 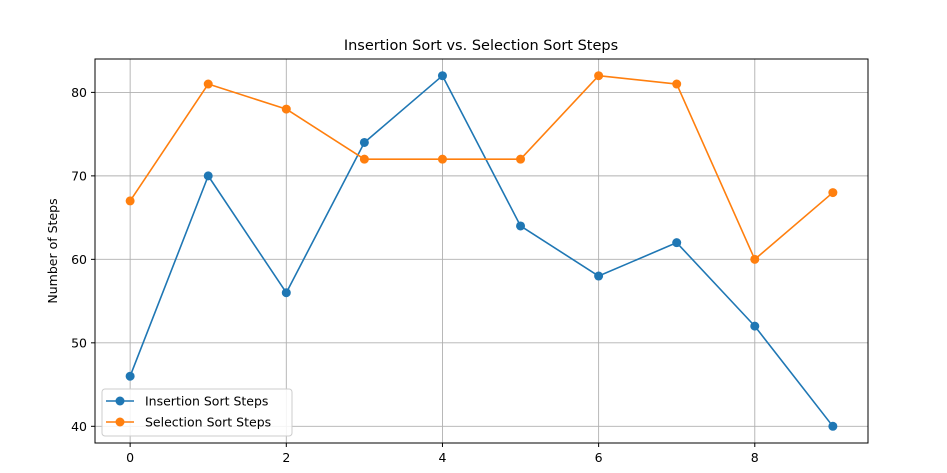 I want to click on y-tick-label: 50, so click(x=79, y=342).